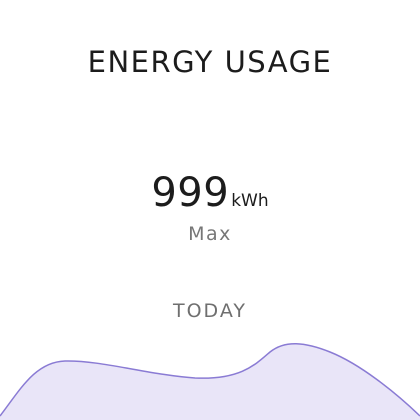  Describe the element at coordinates (190, 193) in the screenshot. I see `energy-value: 999` at that location.